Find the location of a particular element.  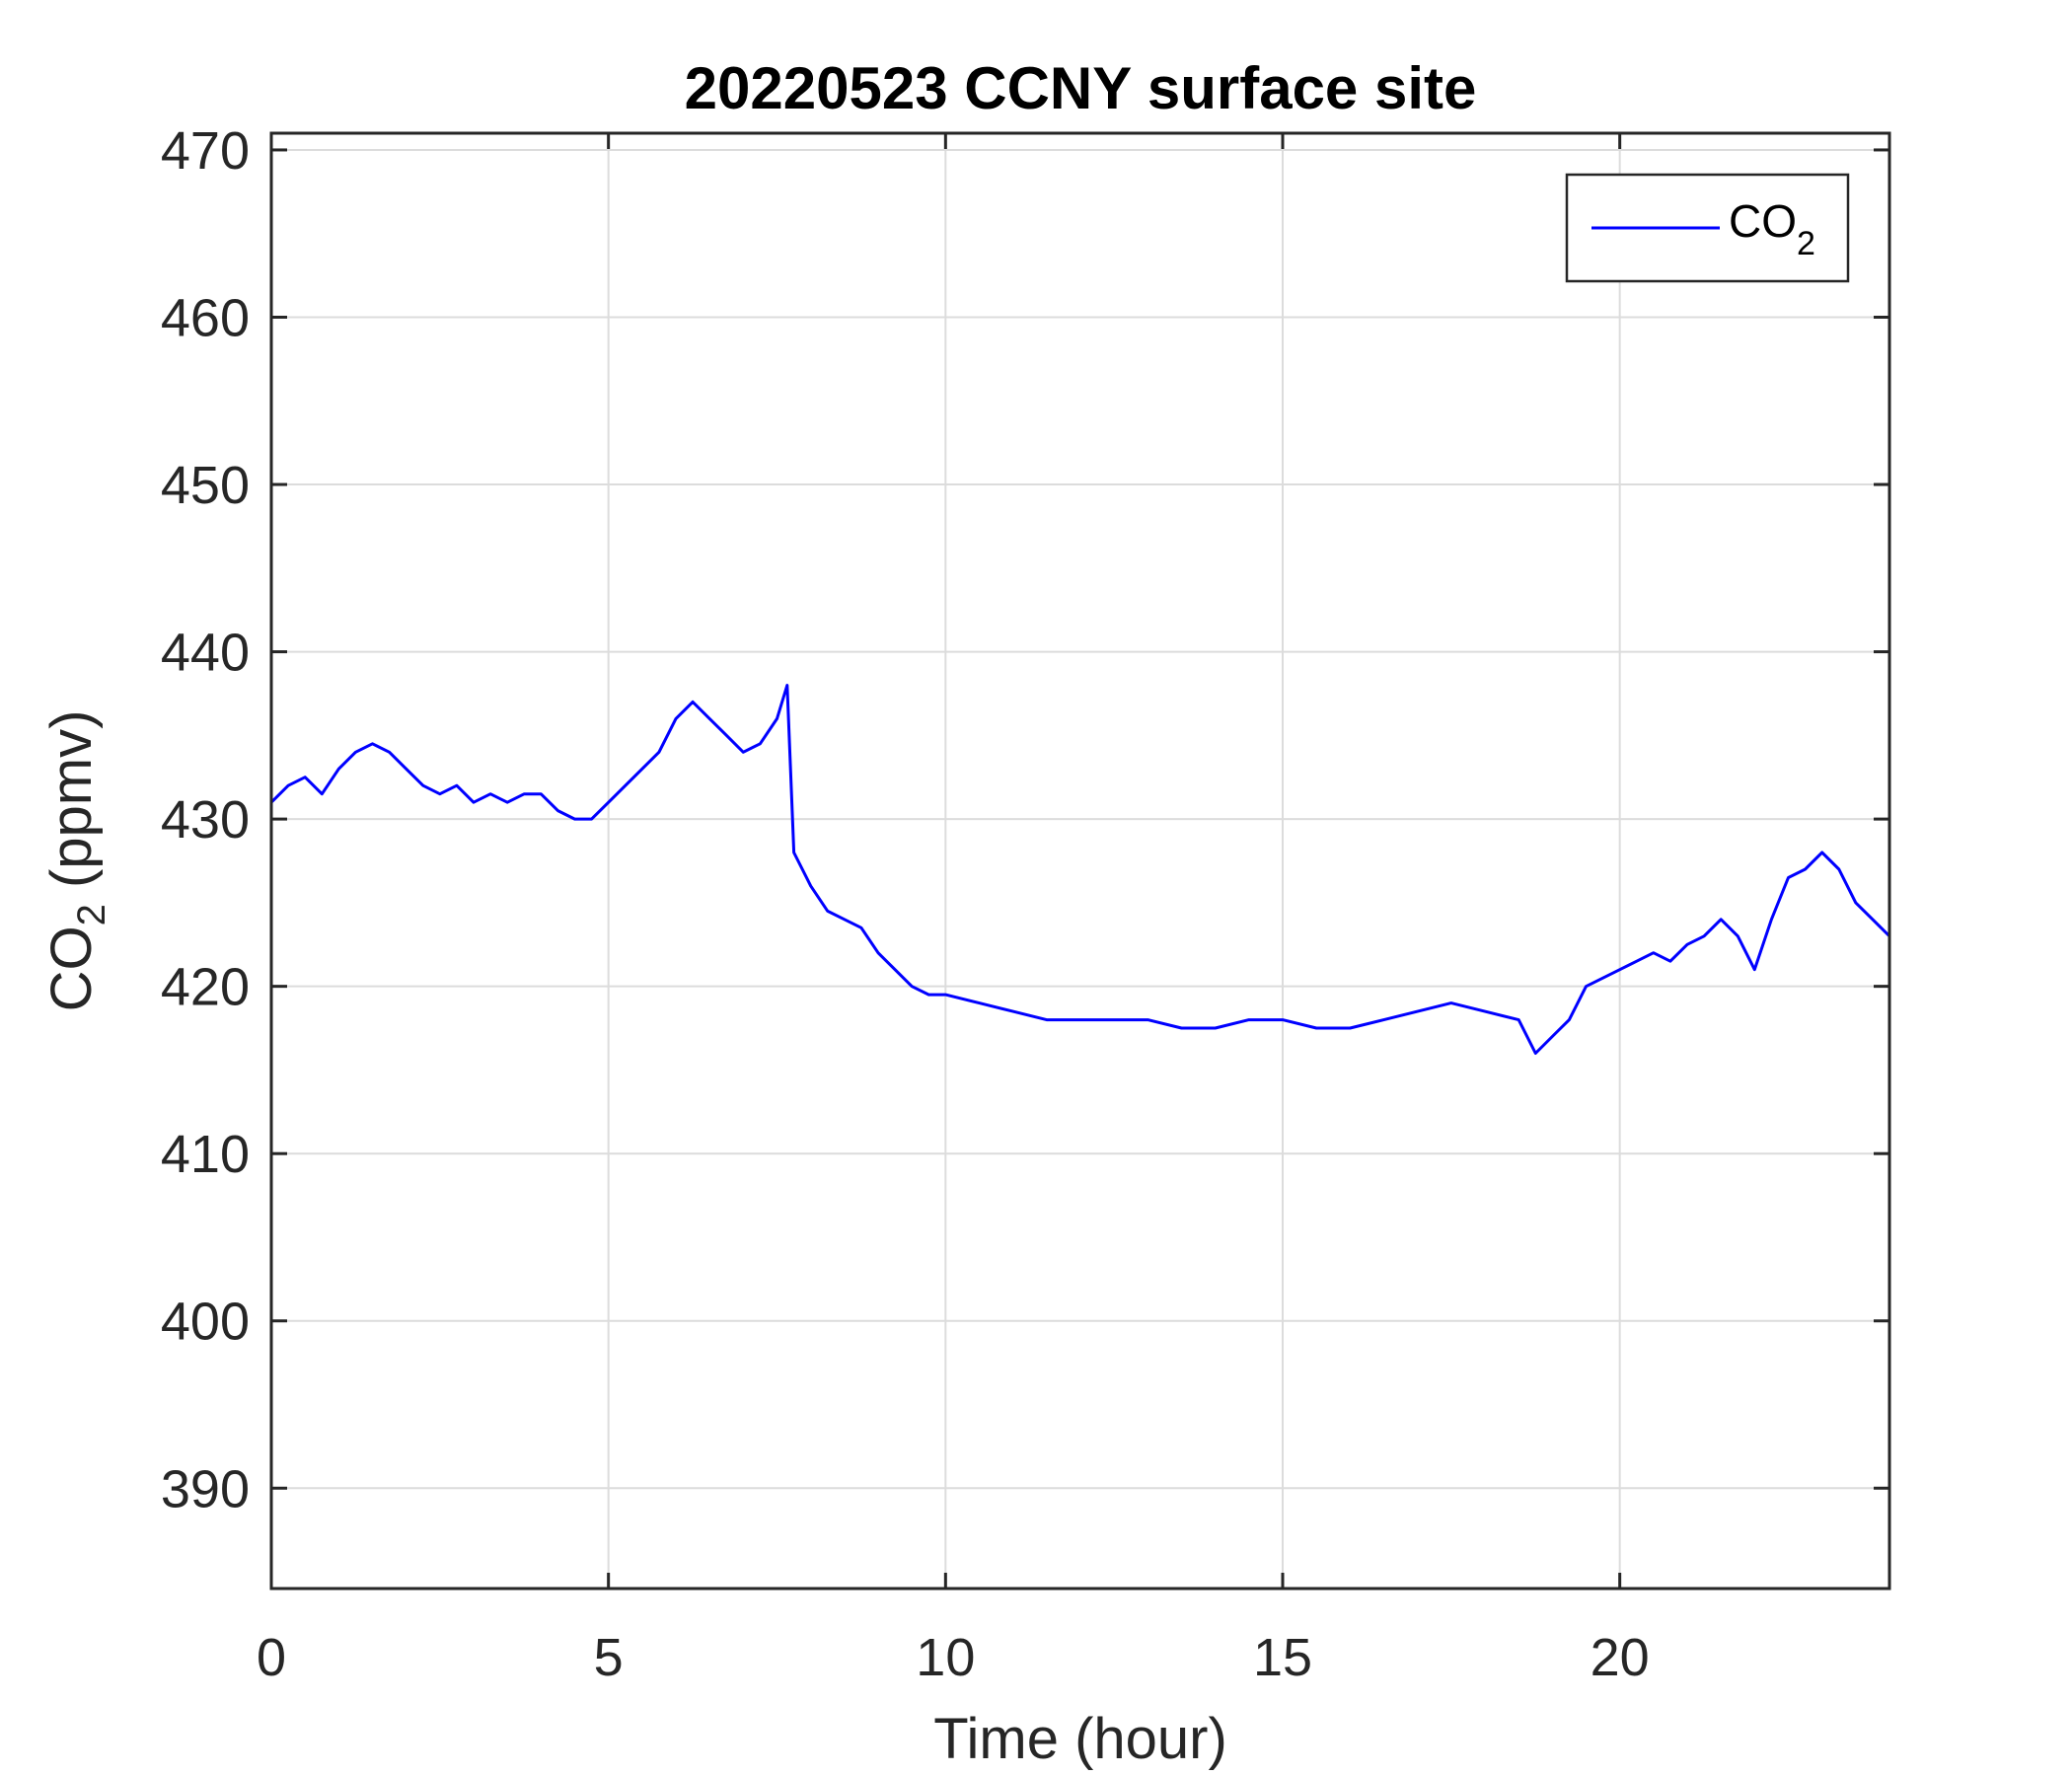

x-tick-label: 10 is located at coordinates (946, 1658).